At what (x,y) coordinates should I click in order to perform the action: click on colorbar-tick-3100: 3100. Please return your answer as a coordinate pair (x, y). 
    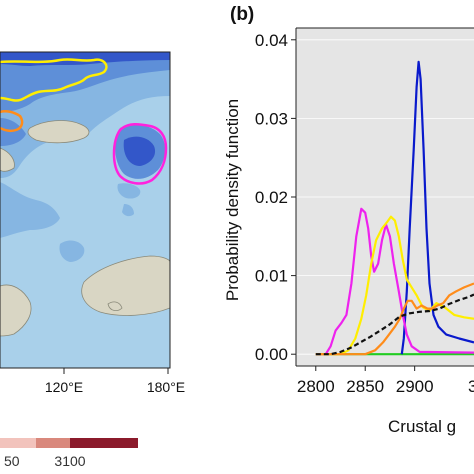
    Looking at the image, I should click on (69, 461).